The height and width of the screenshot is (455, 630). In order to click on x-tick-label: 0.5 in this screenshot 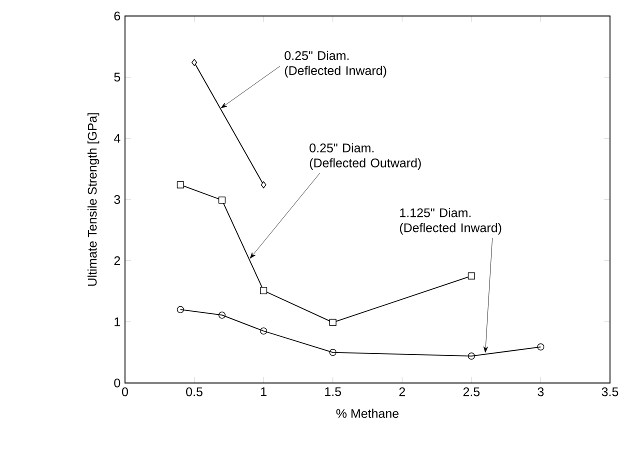, I will do `click(194, 391)`.